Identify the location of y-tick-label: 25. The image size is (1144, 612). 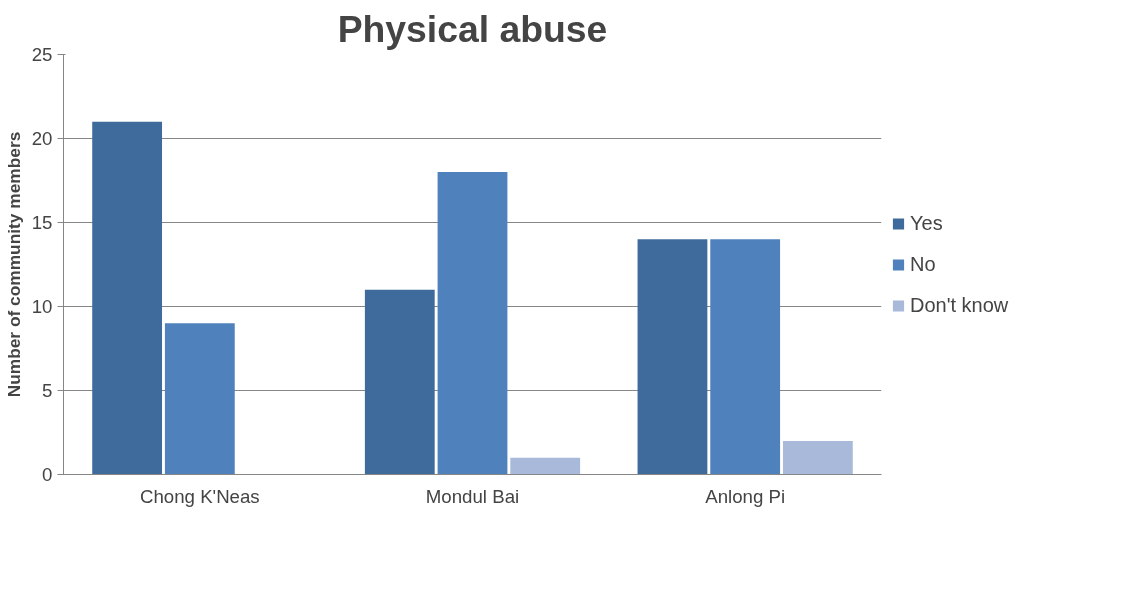
(42, 54).